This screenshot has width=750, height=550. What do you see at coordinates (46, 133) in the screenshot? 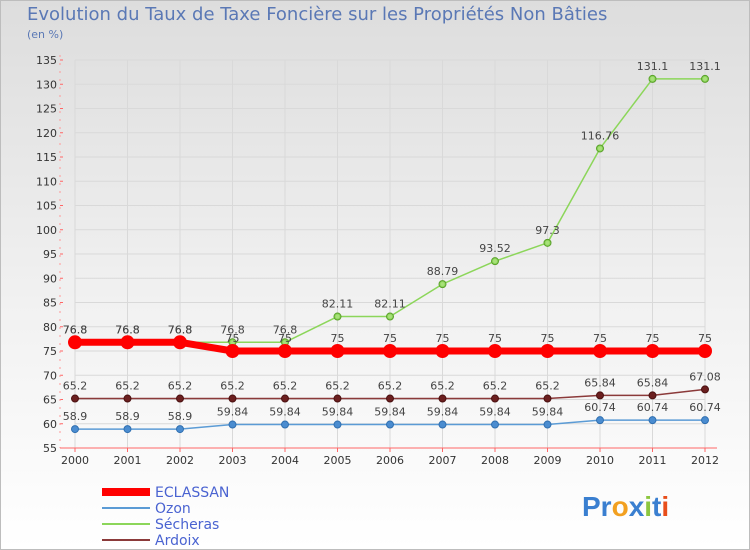
I see `y-tick-label: 120` at bounding box center [46, 133].